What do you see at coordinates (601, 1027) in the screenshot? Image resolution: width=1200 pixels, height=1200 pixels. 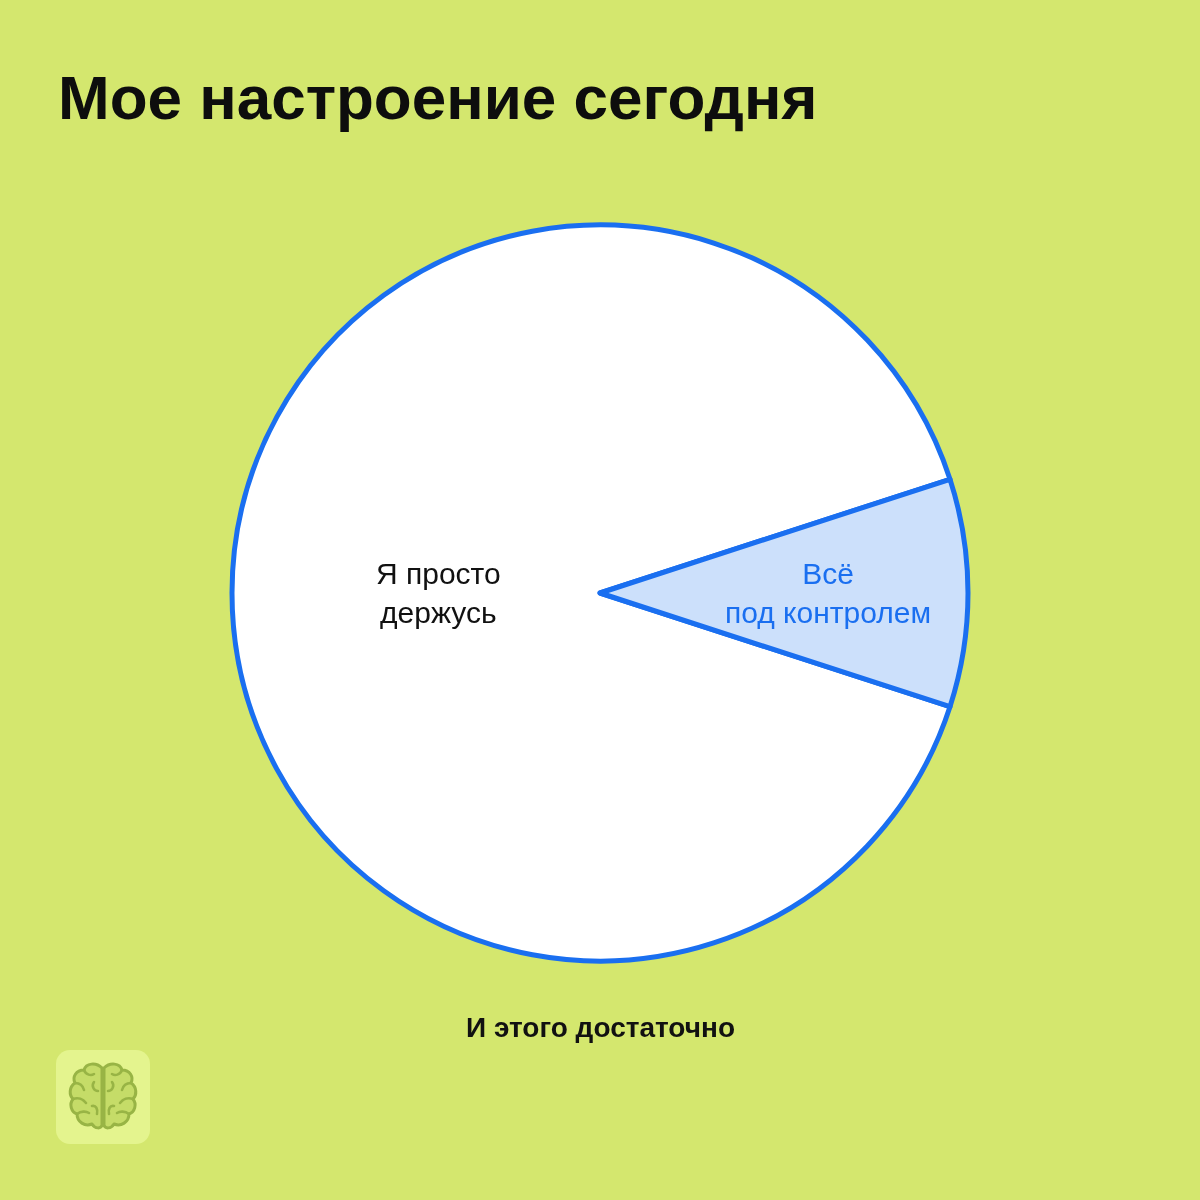 I see `text: И этого достаточно` at bounding box center [601, 1027].